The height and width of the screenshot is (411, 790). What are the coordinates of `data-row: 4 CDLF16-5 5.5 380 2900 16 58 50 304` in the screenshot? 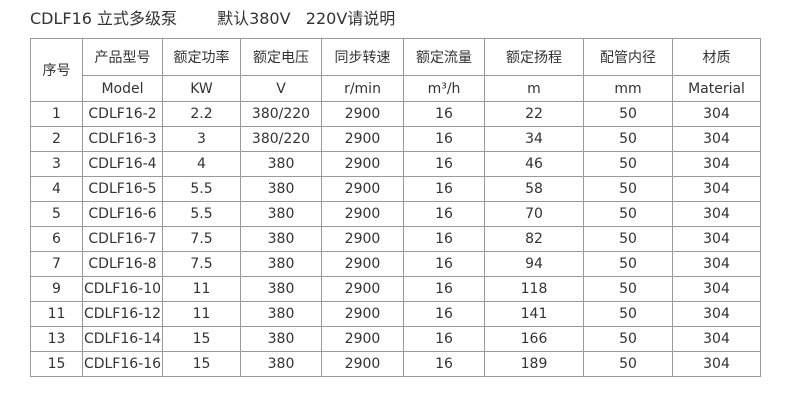 It's located at (395, 189).